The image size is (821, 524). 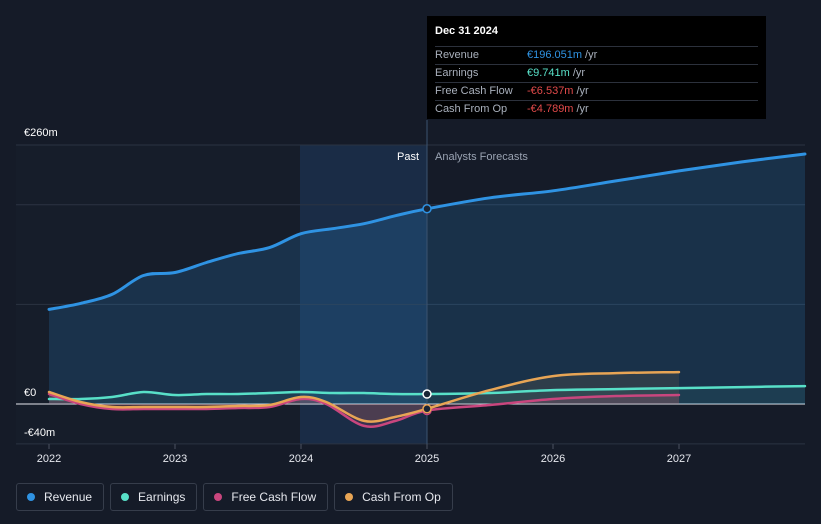 What do you see at coordinates (364, 454) in the screenshot?
I see `x-axis: 2022 2023 2024 2025 2026 2027` at bounding box center [364, 454].